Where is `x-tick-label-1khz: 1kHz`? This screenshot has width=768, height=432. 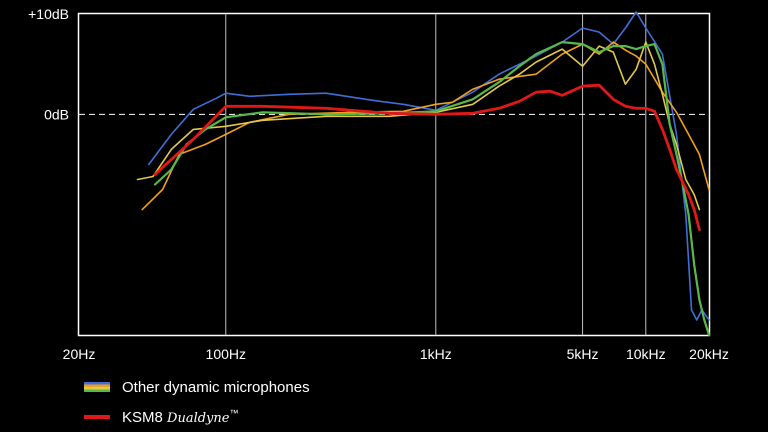
x-tick-label-1khz: 1kHz is located at coordinates (436, 354).